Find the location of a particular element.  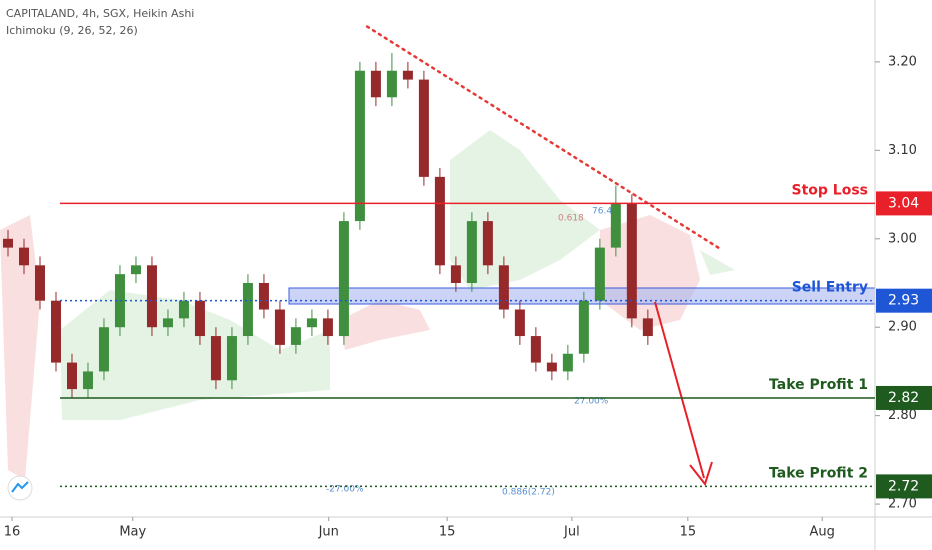

y-tick-label: 2.70 is located at coordinates (902, 504).